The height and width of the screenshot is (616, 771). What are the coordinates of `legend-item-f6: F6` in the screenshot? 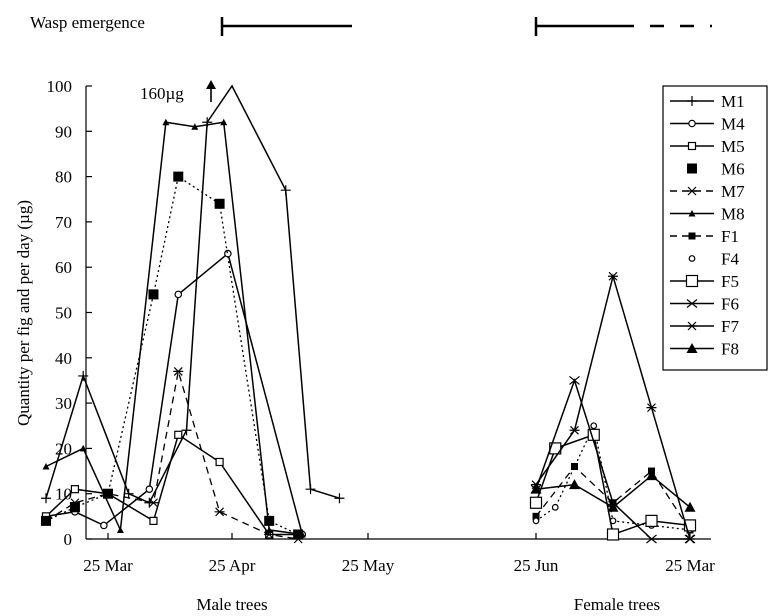 It's located at (704, 304).